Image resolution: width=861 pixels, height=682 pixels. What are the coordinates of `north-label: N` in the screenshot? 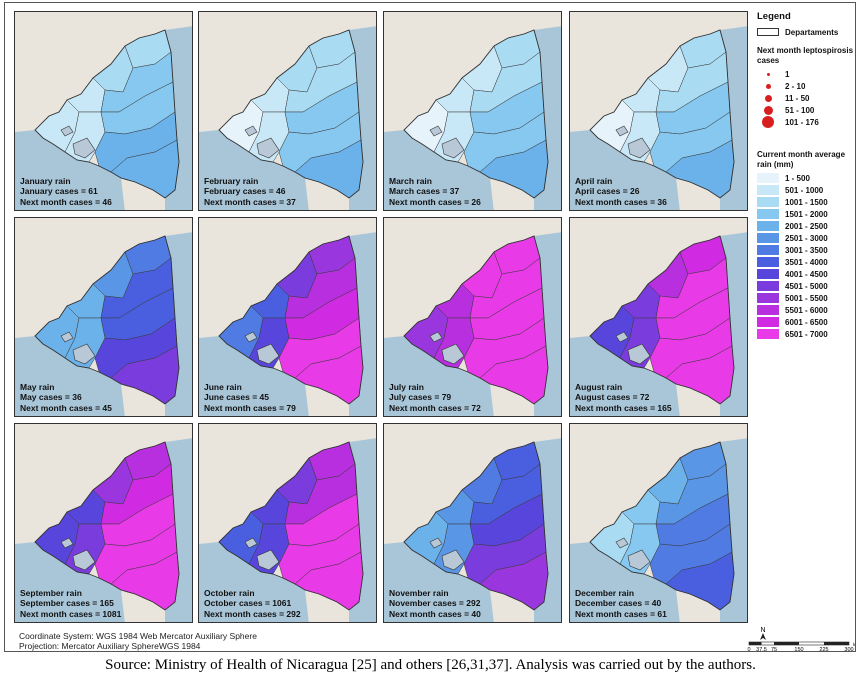 It's located at (762, 630).